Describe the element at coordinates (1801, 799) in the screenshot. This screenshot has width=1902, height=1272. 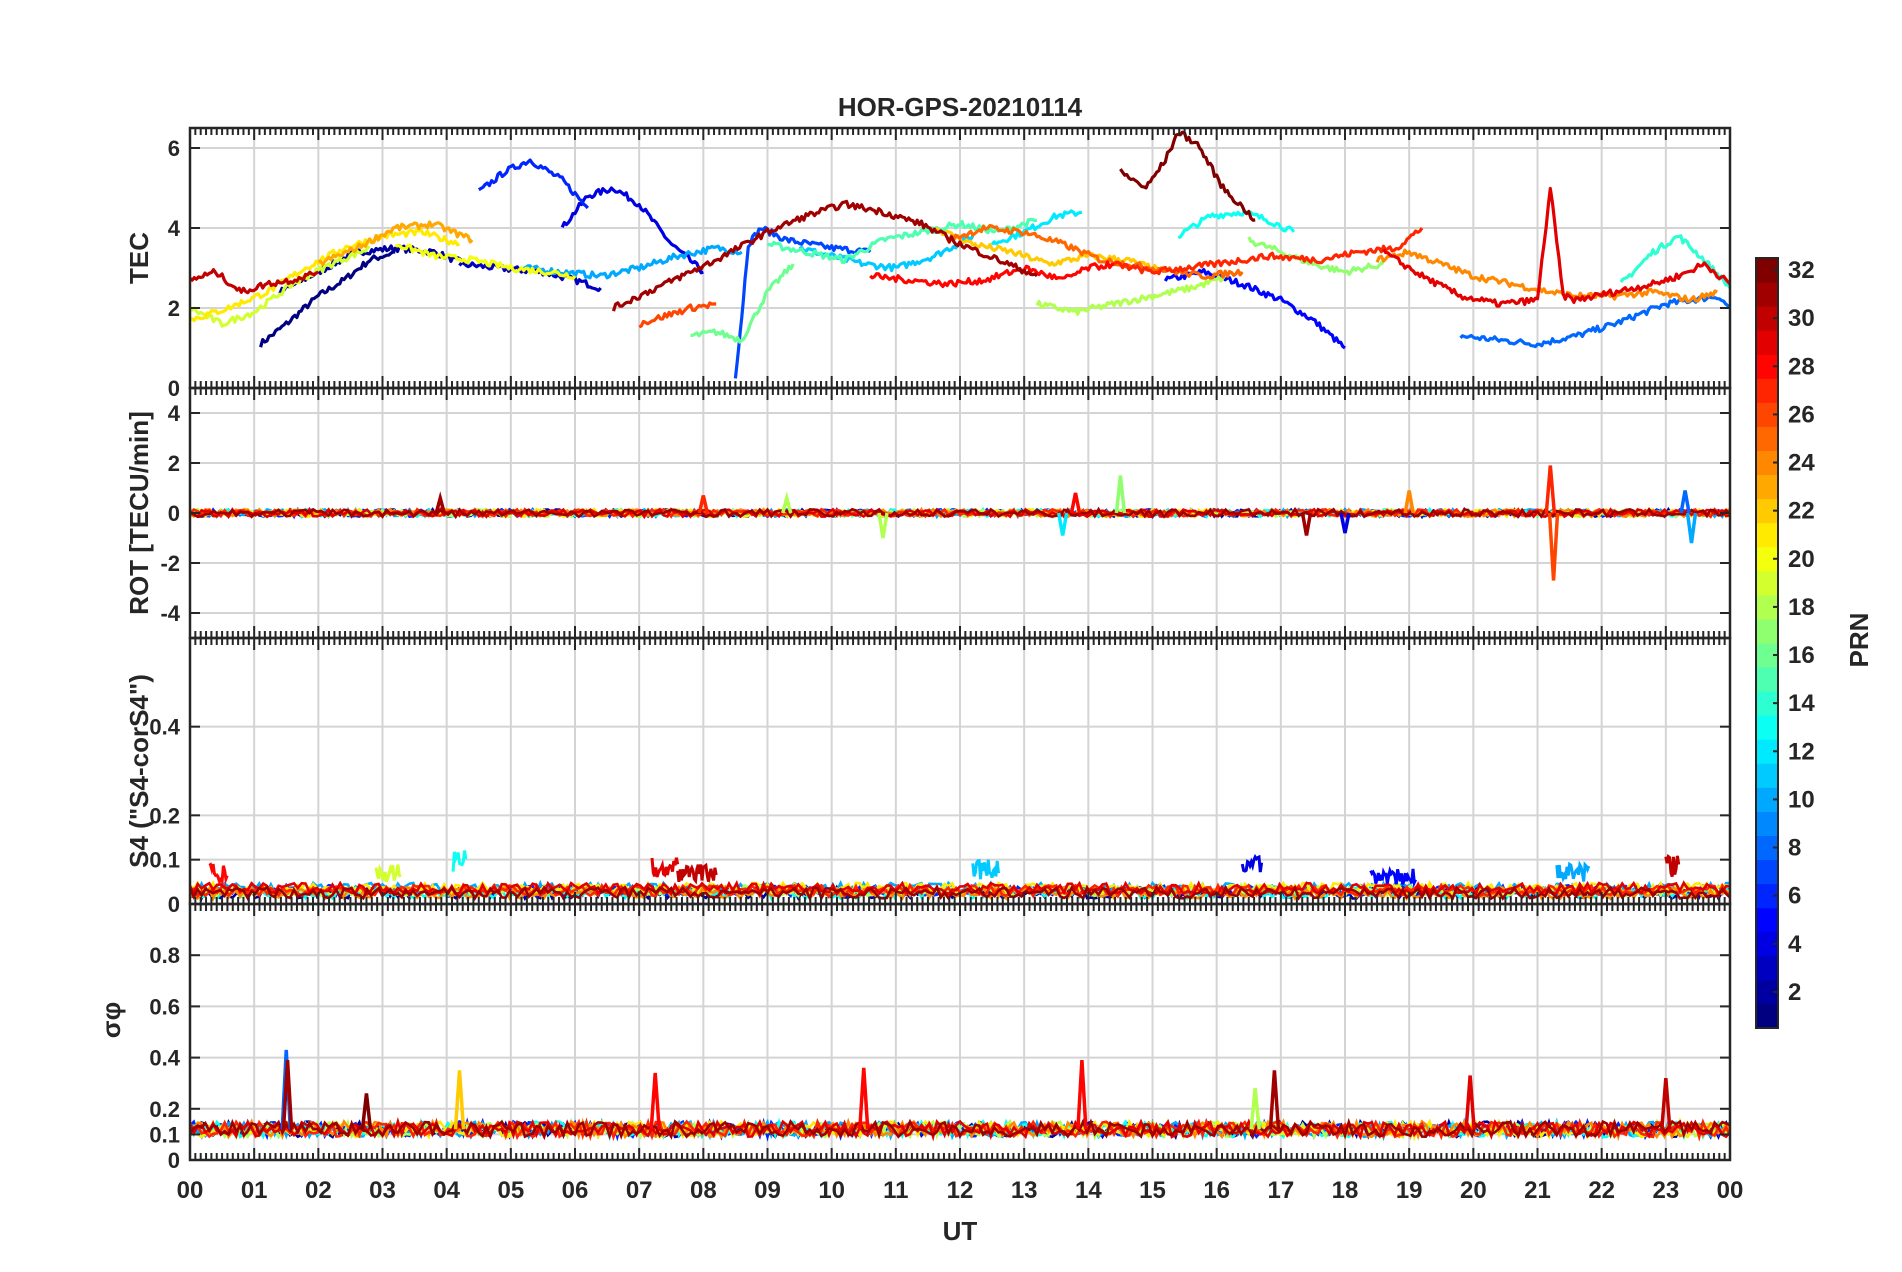
I see `colorbar-tick-label: 10` at that location.